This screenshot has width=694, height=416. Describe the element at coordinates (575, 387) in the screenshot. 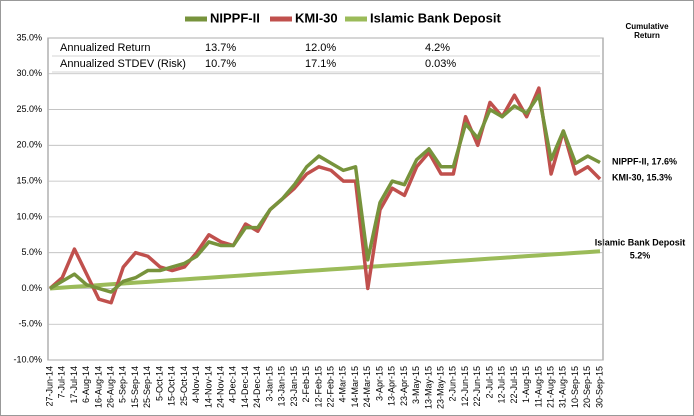

I see `x-tick-label: 10-Sep-15` at that location.